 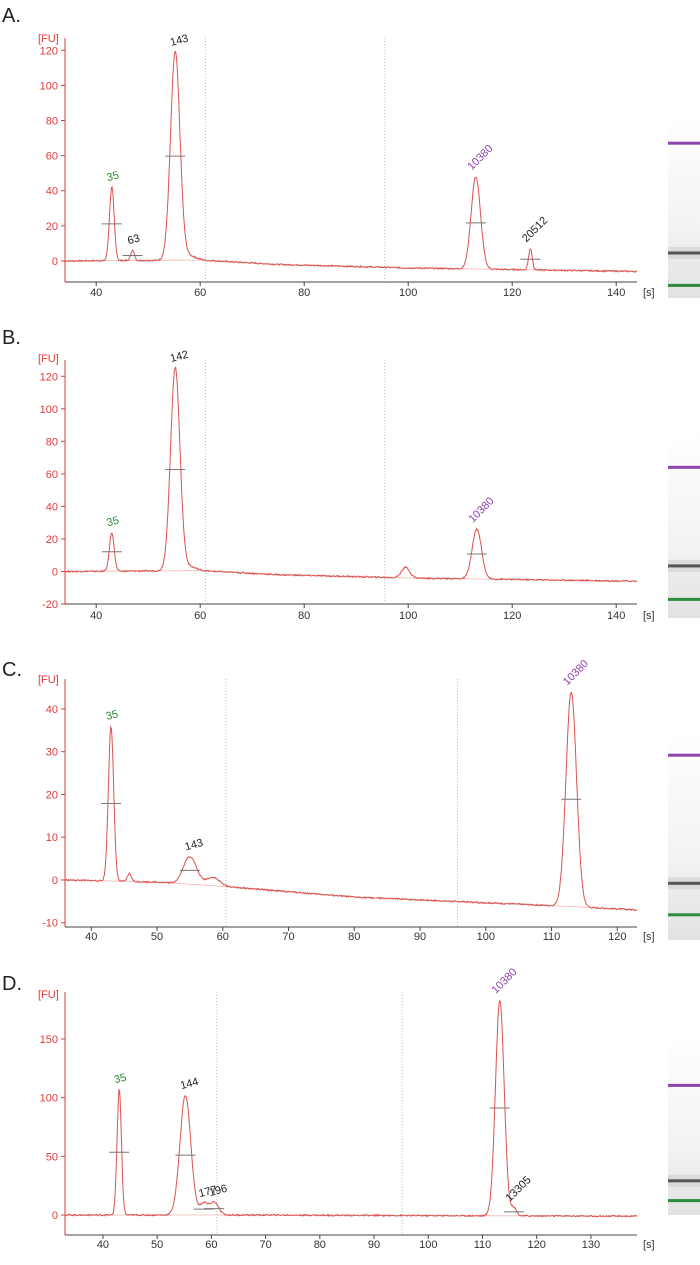 I want to click on y-tick-label: 150, so click(x=49, y=1040).